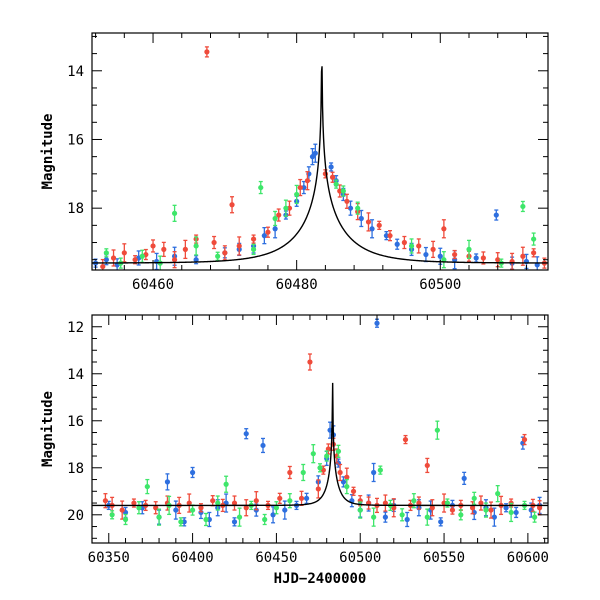  I want to click on x-axis-label: HJD−2400000, so click(320, 579).